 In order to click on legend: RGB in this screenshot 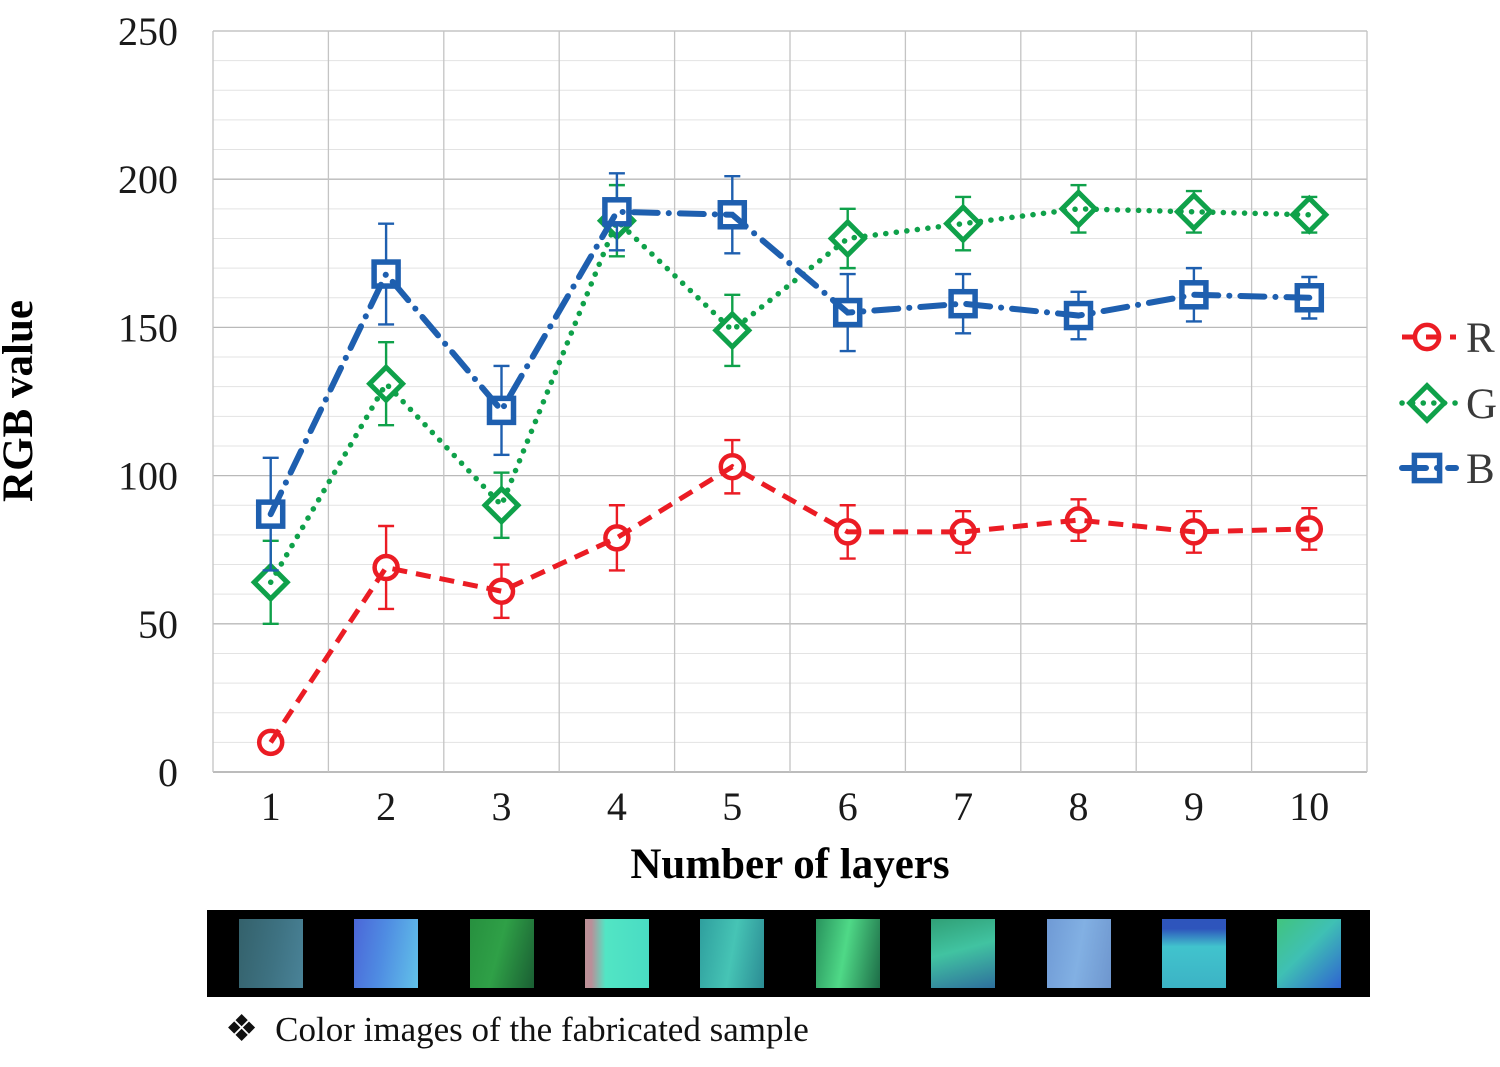, I will do `click(1446, 404)`.